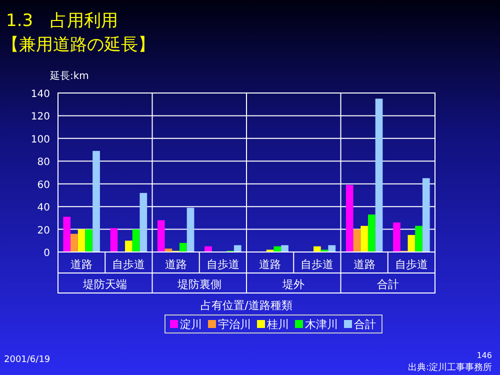 The image size is (500, 375). What do you see at coordinates (321, 324) in the screenshot?
I see `legend-label: 木津川` at bounding box center [321, 324].